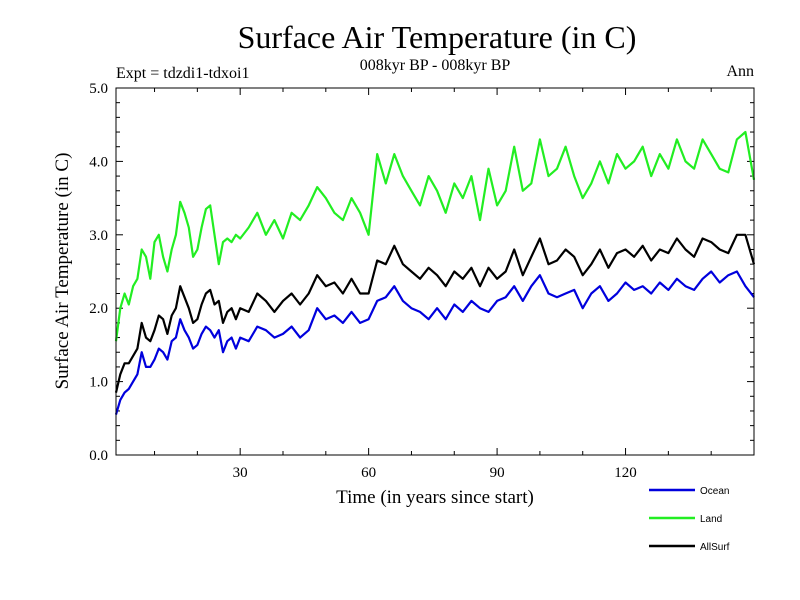  I want to click on y-axis-label: Surface Air Temperature (in C), so click(62, 271).